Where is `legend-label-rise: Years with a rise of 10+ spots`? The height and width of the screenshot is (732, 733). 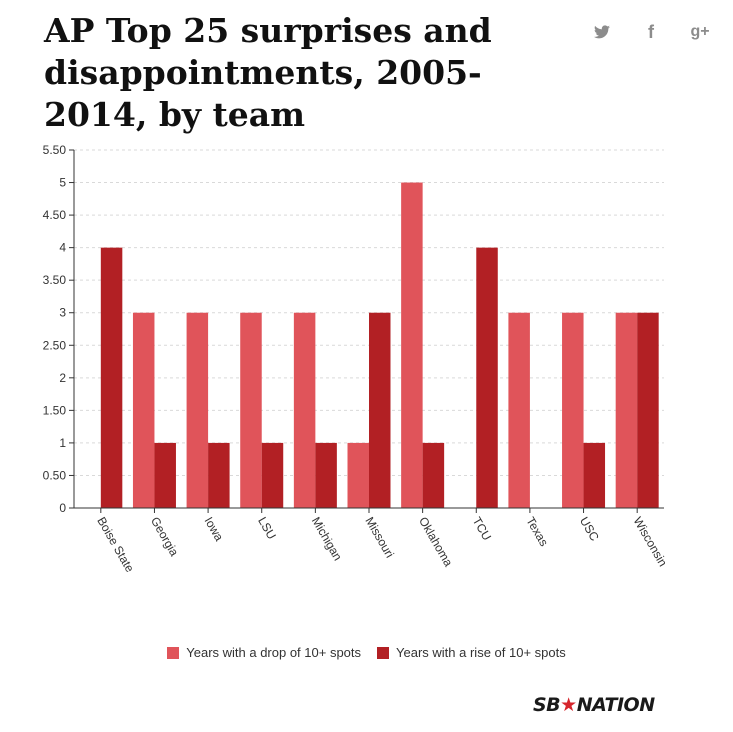 legend-label-rise: Years with a rise of 10+ spots is located at coordinates (481, 652).